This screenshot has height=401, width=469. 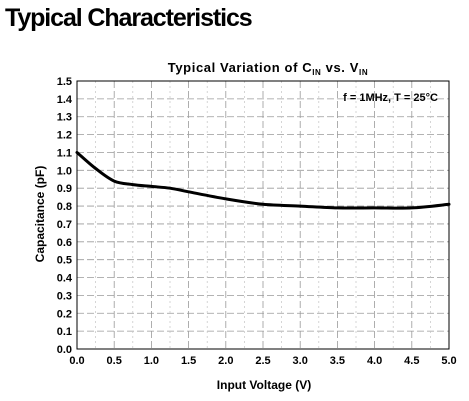 I want to click on y-tick-label: 0.5, so click(x=64, y=261).